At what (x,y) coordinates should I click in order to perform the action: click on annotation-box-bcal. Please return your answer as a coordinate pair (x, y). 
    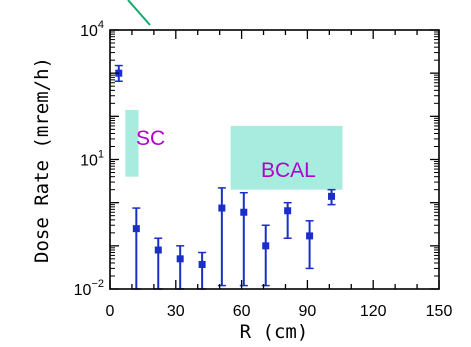
    Looking at the image, I should click on (286, 157).